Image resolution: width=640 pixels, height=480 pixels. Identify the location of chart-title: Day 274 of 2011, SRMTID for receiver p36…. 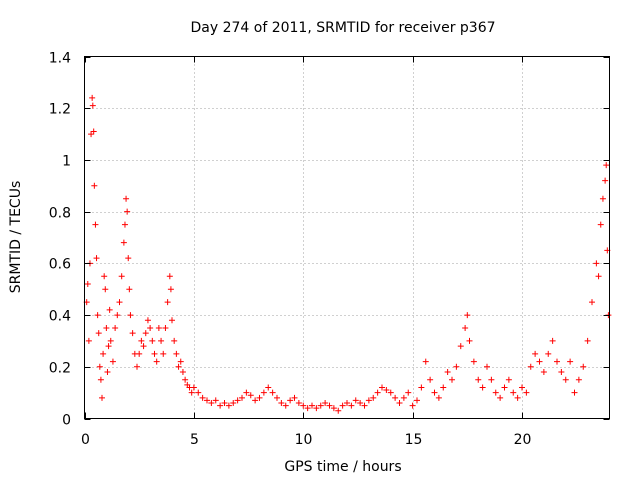
(342, 28).